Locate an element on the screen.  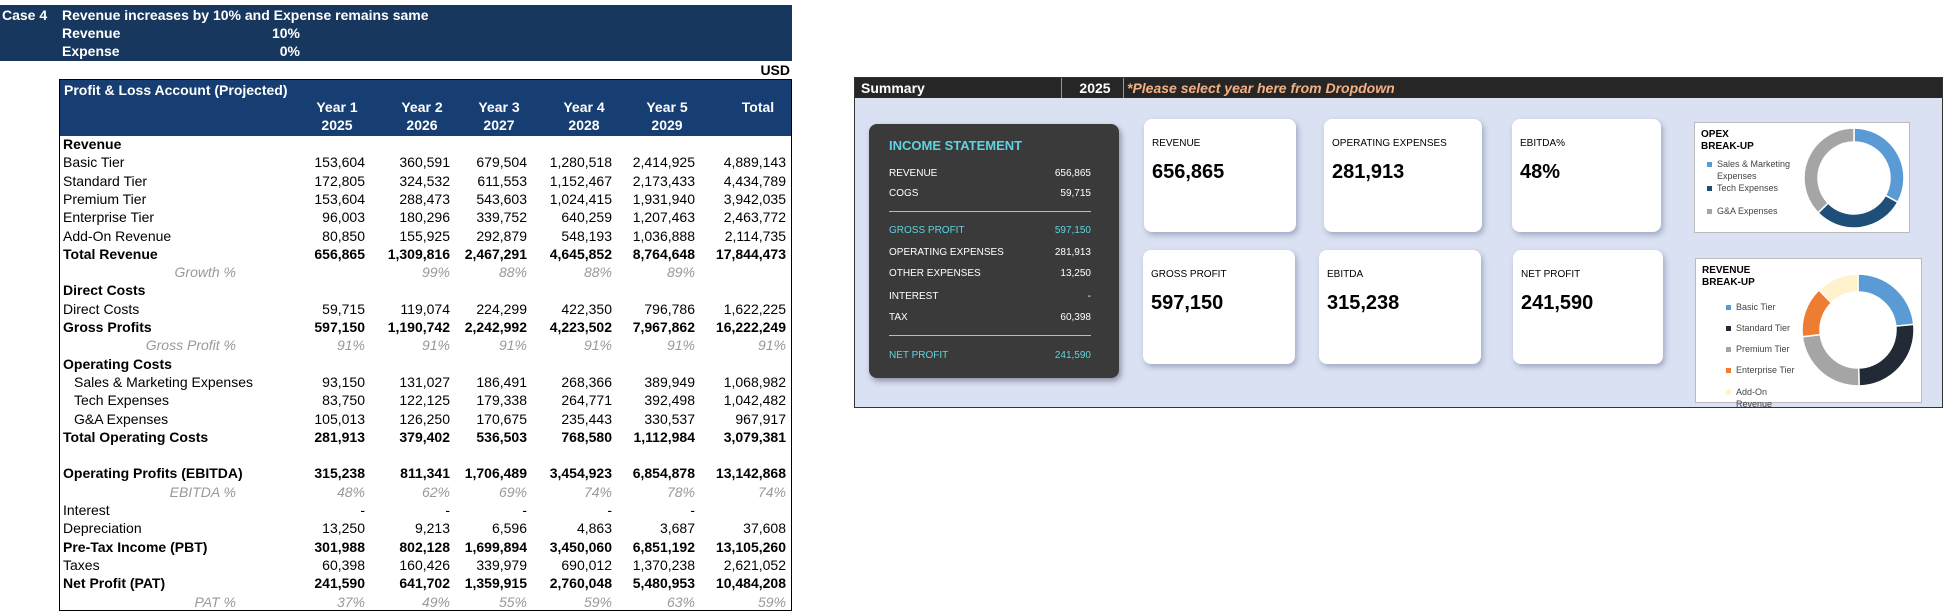
cell: 2,414,925 is located at coordinates (663, 162).